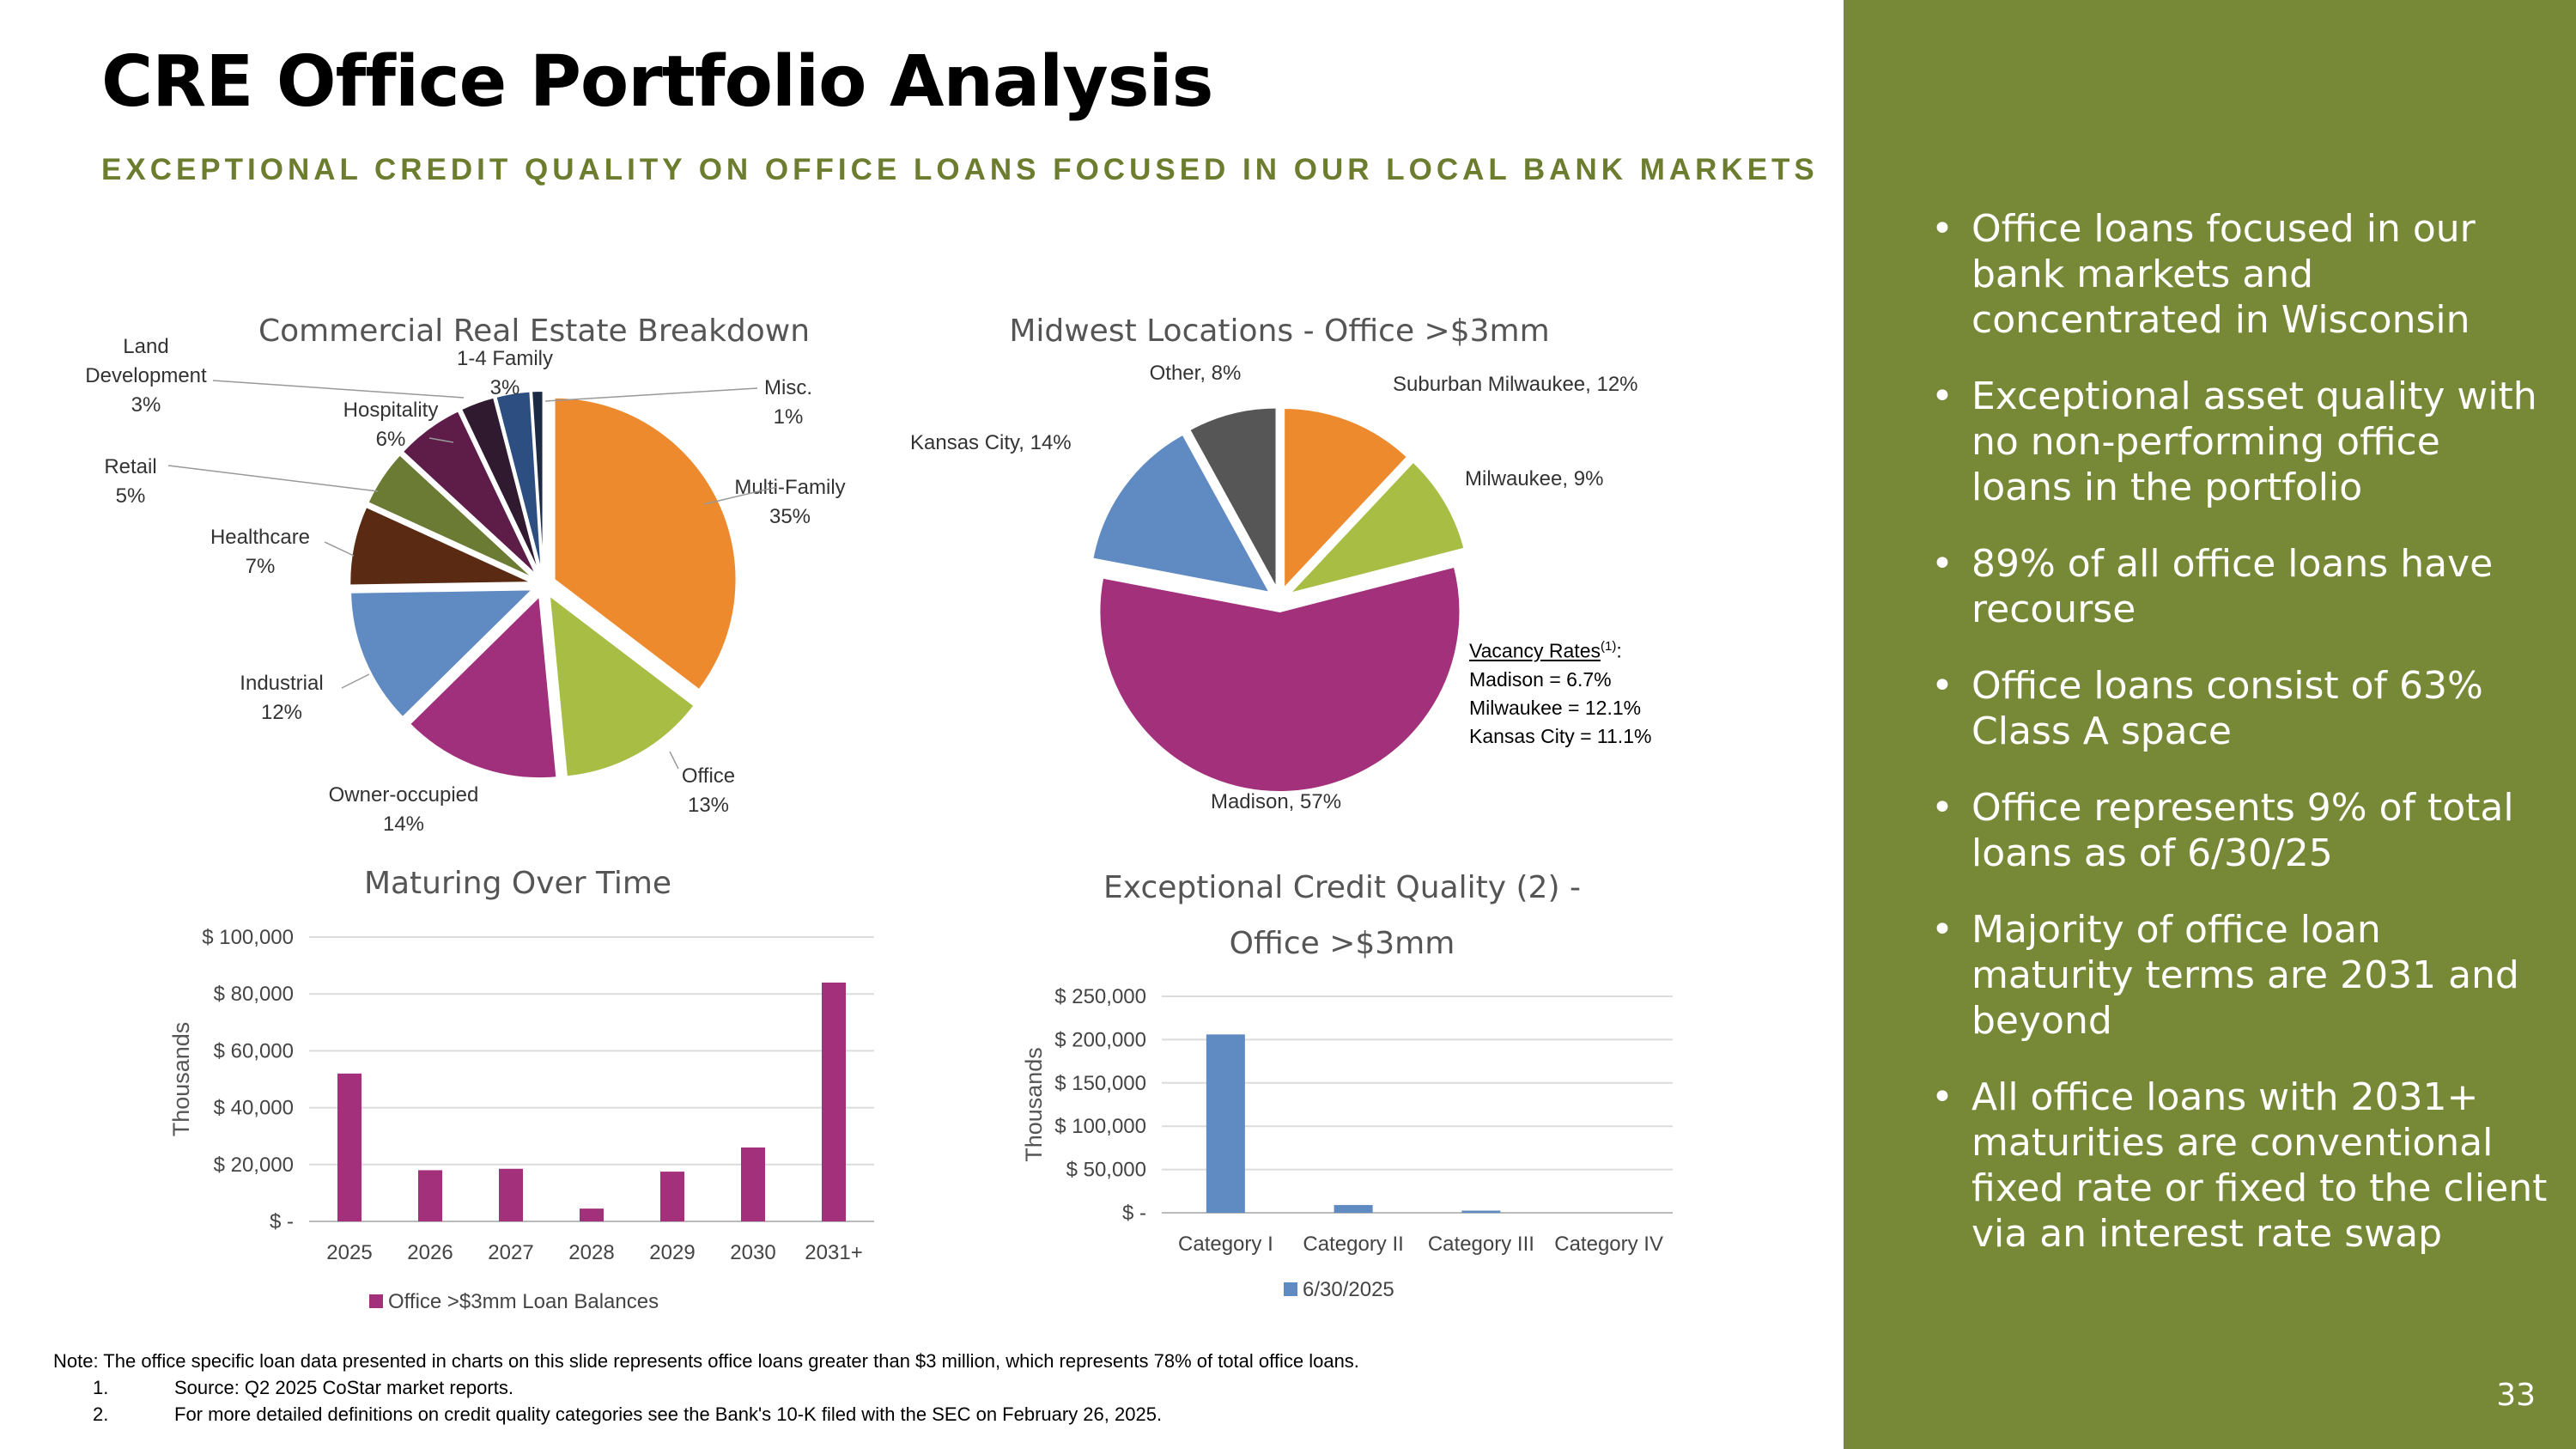 The height and width of the screenshot is (1449, 2576). Describe the element at coordinates (622, 686) in the screenshot. I see `pie-slice-office` at that location.